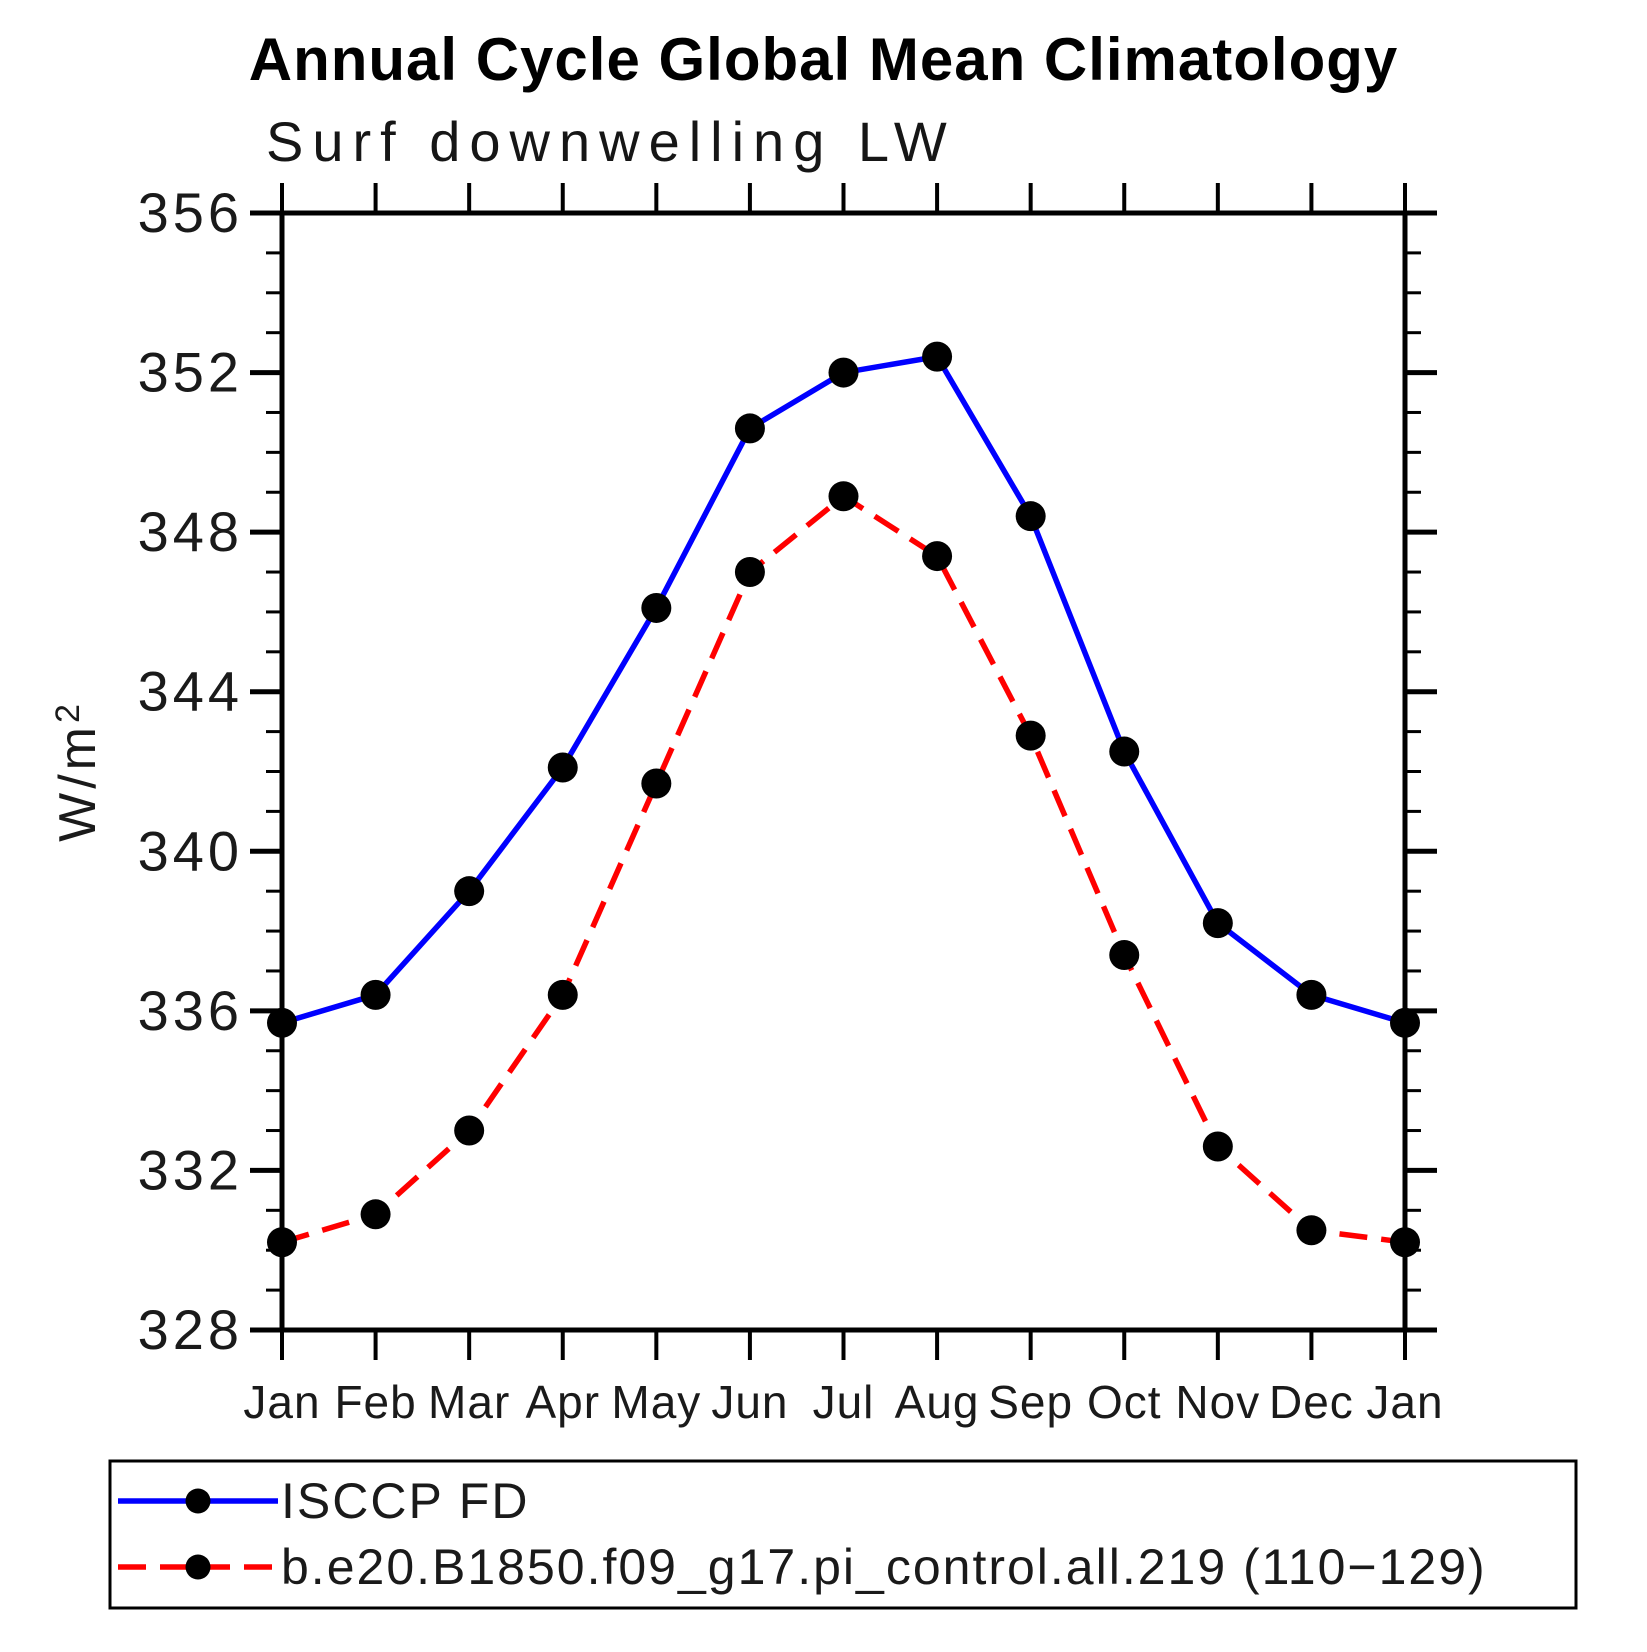 The width and height of the screenshot is (1647, 1652). What do you see at coordinates (469, 1402) in the screenshot?
I see `x-tick-label: Mar` at bounding box center [469, 1402].